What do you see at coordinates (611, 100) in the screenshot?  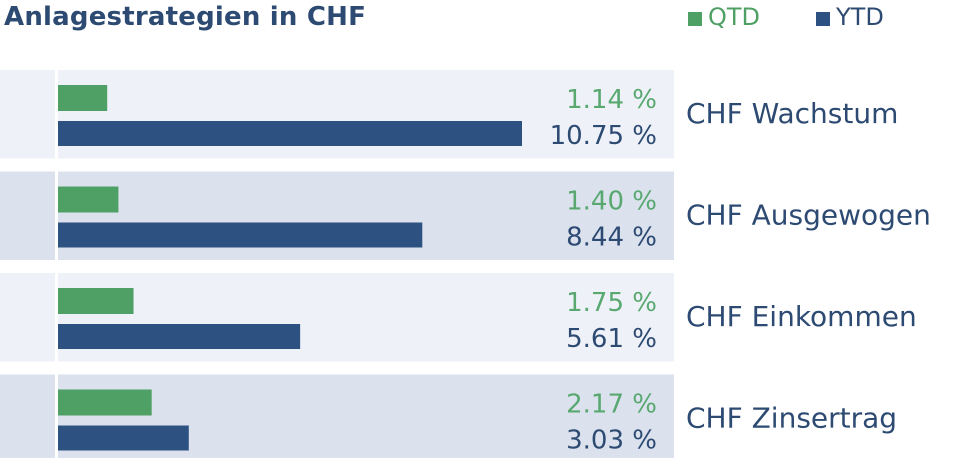 I see `data-label-qtd: 1.14 %` at bounding box center [611, 100].